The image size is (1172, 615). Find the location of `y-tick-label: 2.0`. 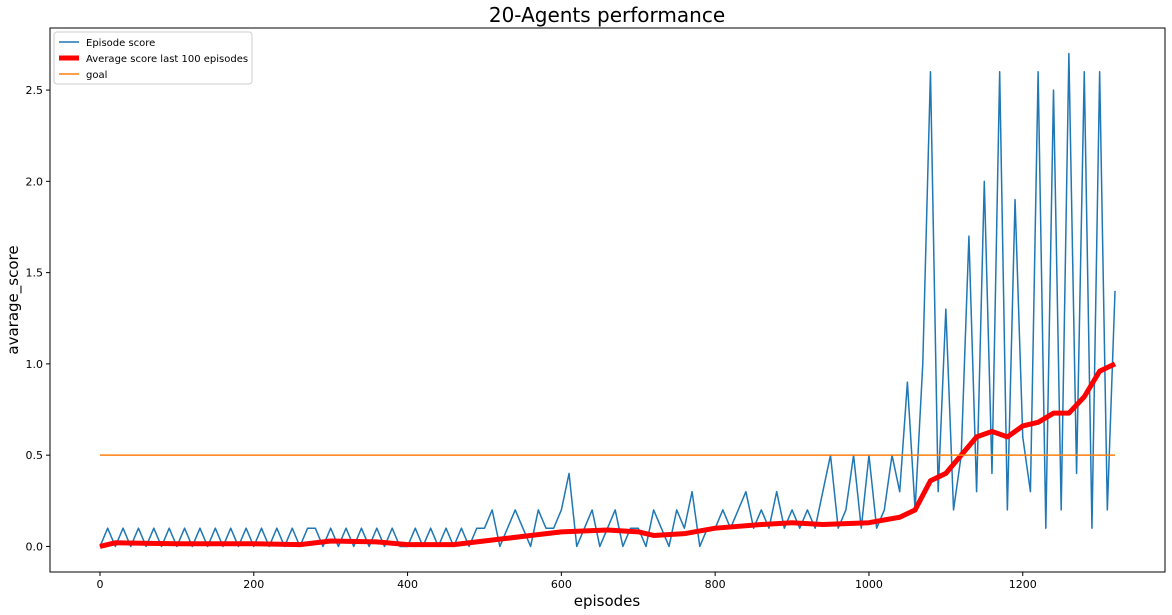

y-tick-label: 2.0 is located at coordinates (35, 181).